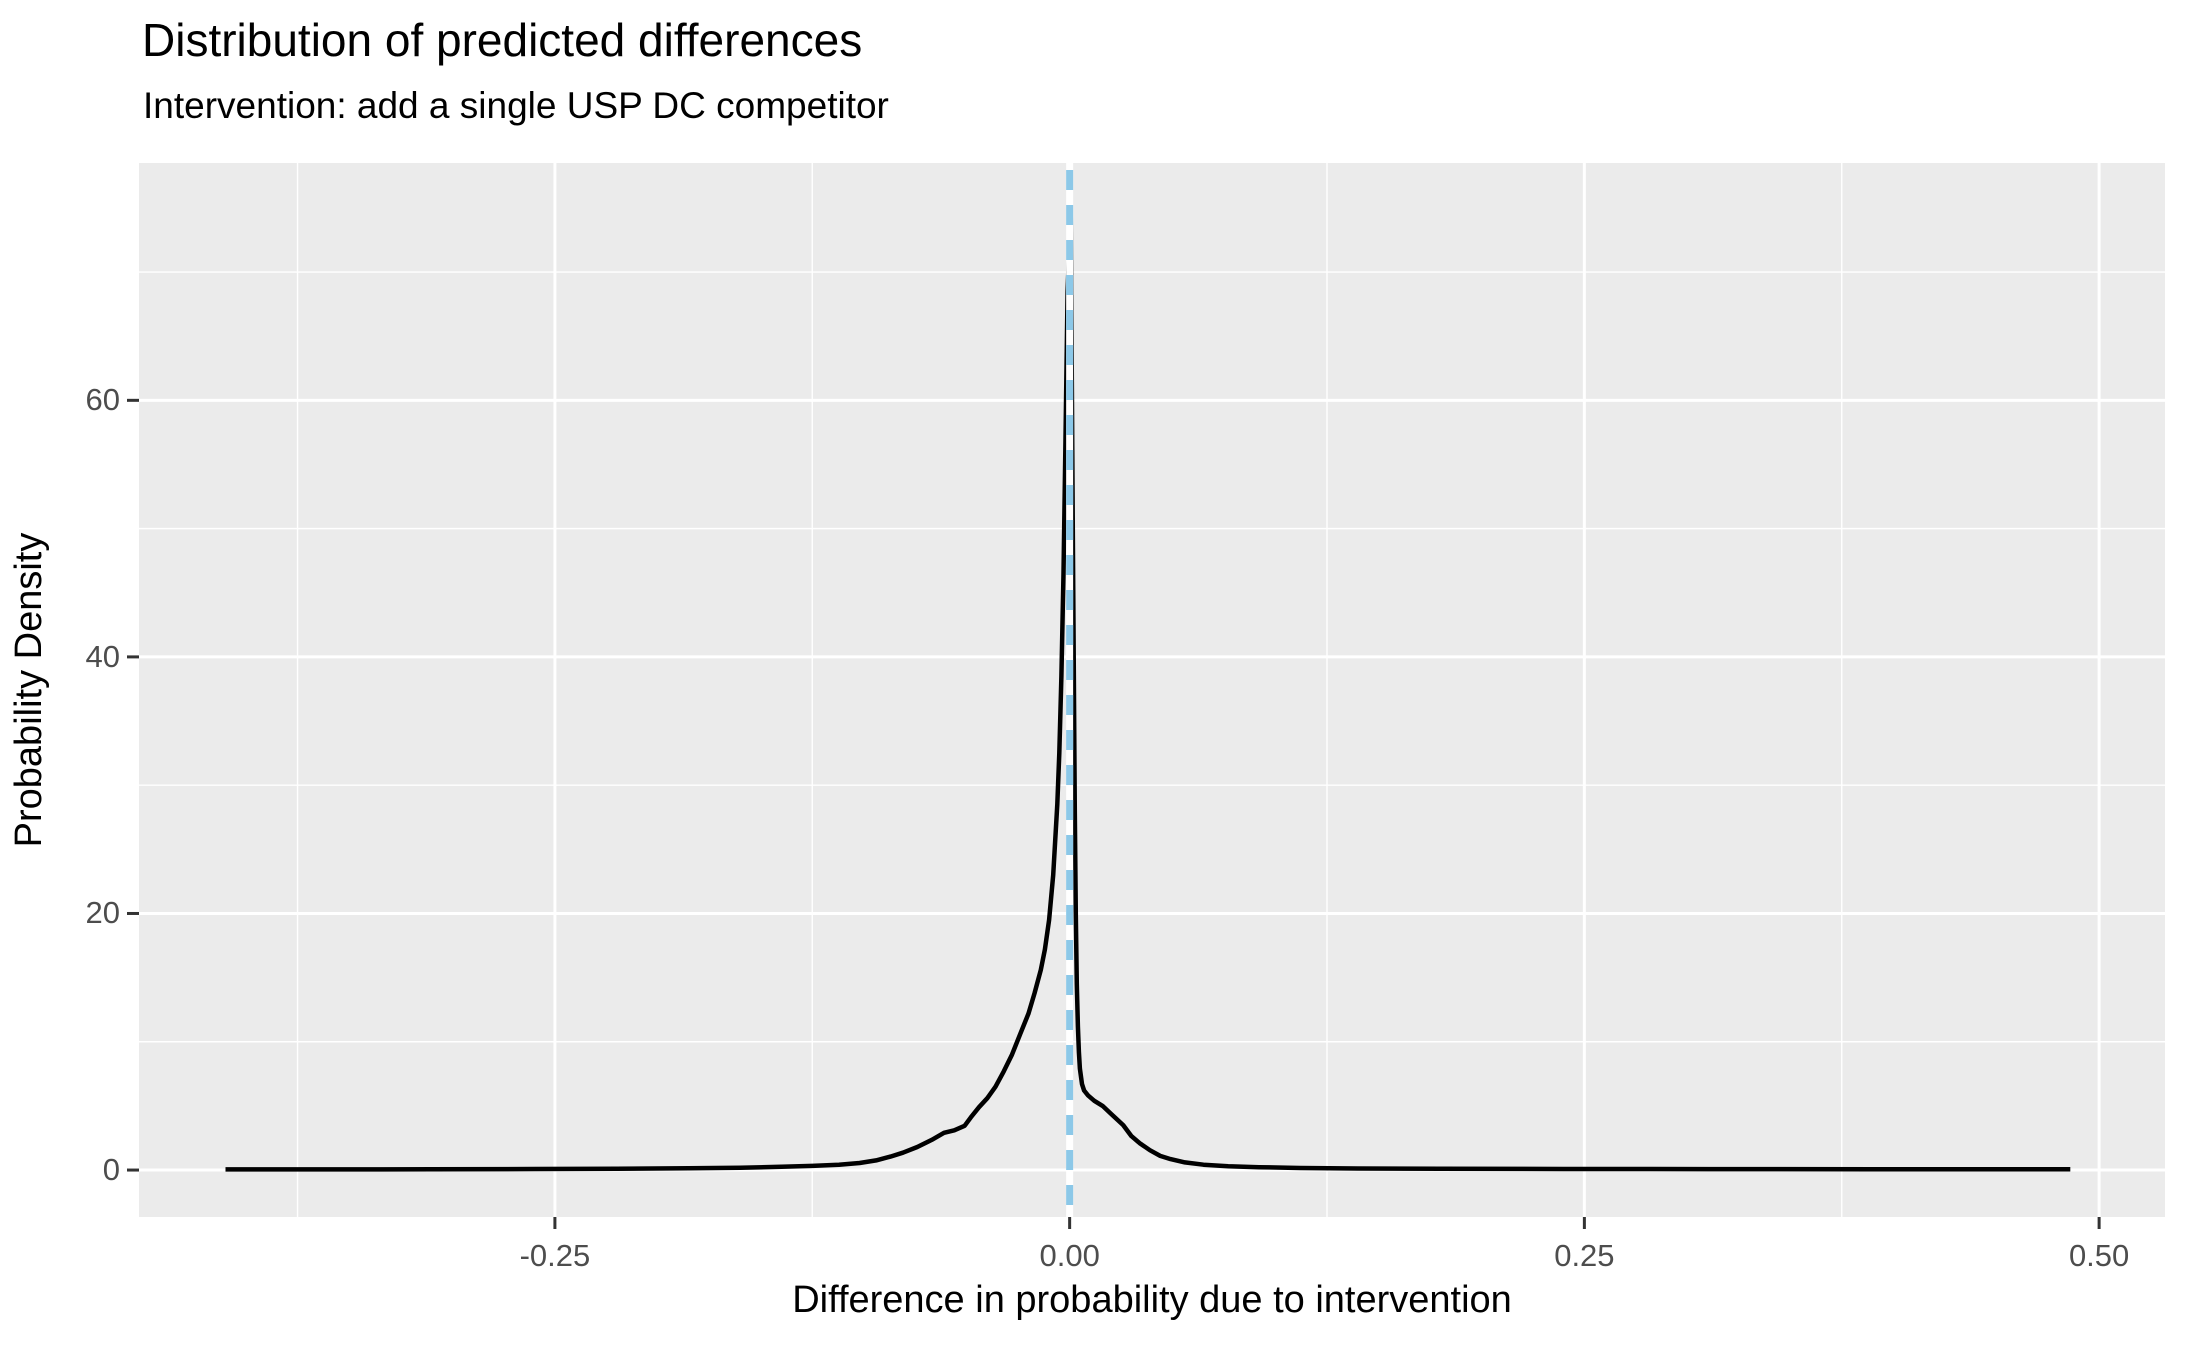  Describe the element at coordinates (1584, 1255) in the screenshot. I see `x-tick-label: 0.25` at that location.